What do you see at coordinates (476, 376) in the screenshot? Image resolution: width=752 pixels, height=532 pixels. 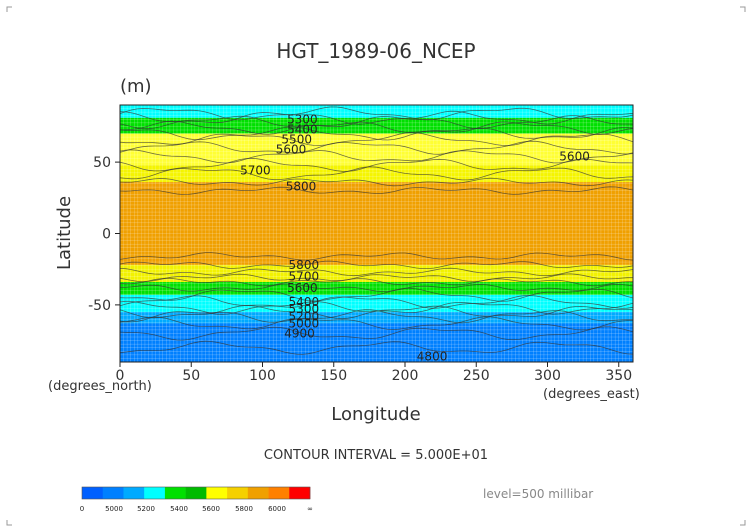 I see `x-tick-label: 250` at bounding box center [476, 376].